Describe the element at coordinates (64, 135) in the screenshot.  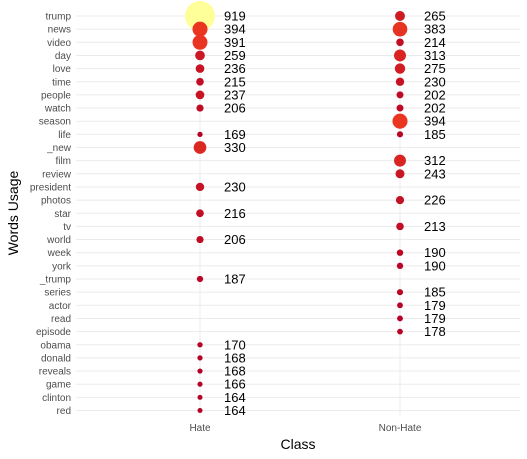
I see `y-tick-label: life` at that location.